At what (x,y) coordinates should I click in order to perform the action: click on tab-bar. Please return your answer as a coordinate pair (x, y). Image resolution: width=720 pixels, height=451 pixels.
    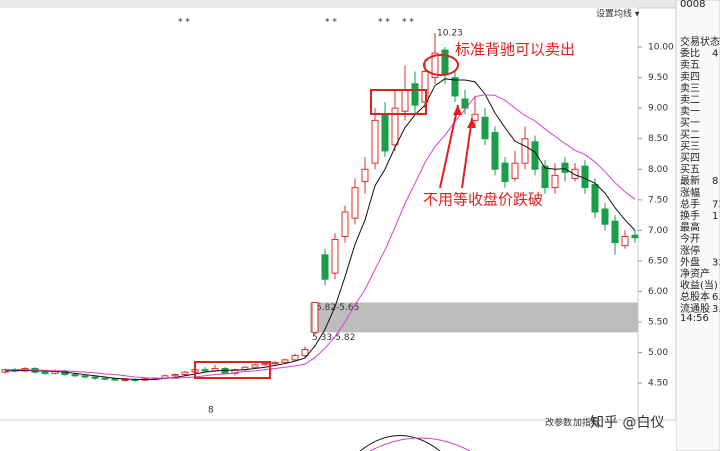
    Looking at the image, I should click on (360, 4).